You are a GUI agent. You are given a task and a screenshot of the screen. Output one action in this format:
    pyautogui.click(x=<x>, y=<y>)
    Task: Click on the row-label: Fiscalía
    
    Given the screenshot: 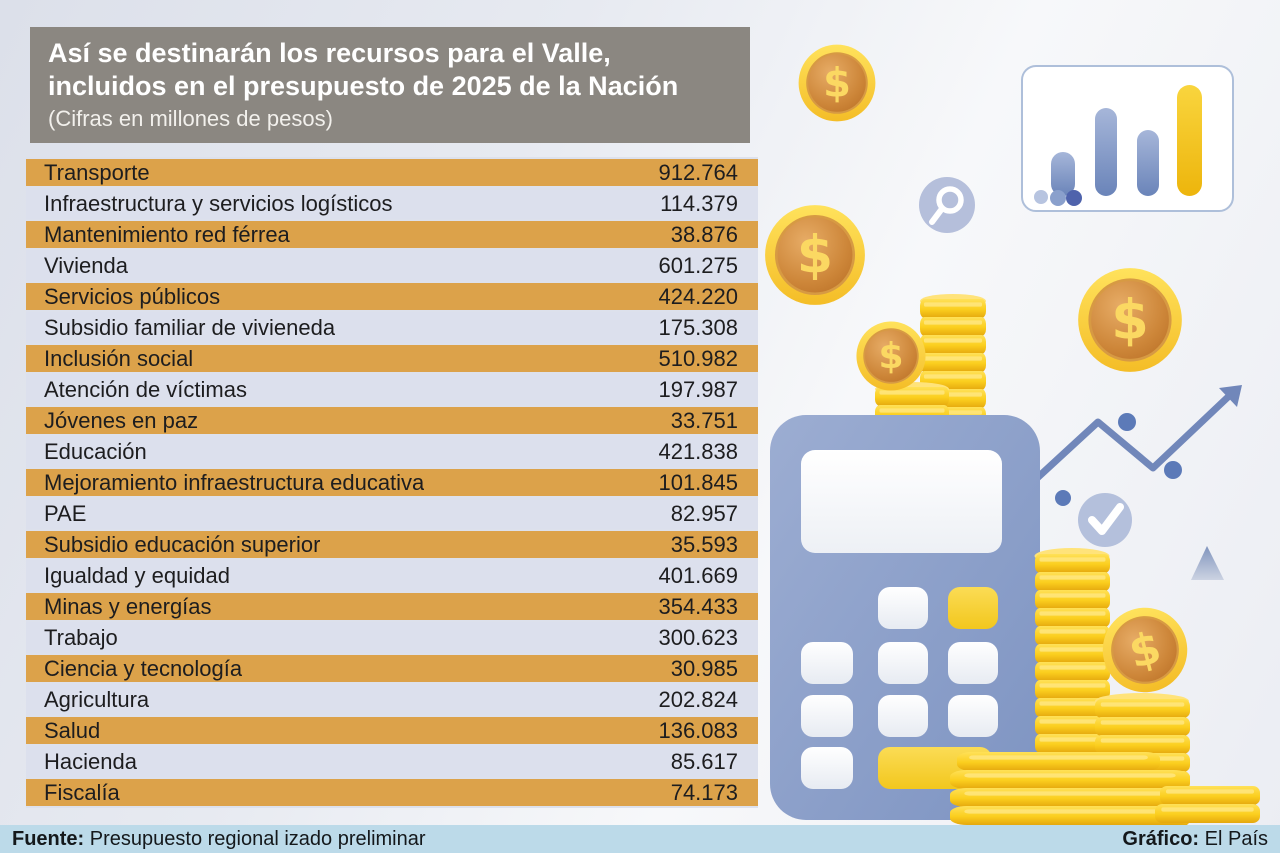 What is the action you would take?
    pyautogui.click(x=82, y=792)
    